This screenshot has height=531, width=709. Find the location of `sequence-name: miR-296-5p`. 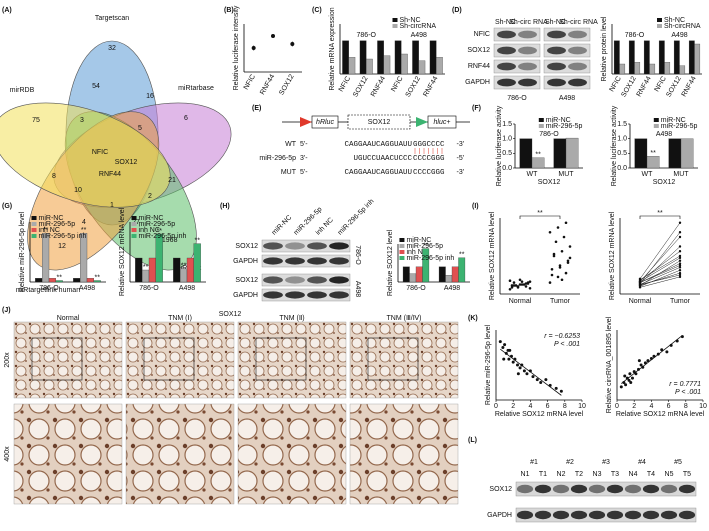

sequence-name: miR-296-5p is located at coordinates (277, 158).